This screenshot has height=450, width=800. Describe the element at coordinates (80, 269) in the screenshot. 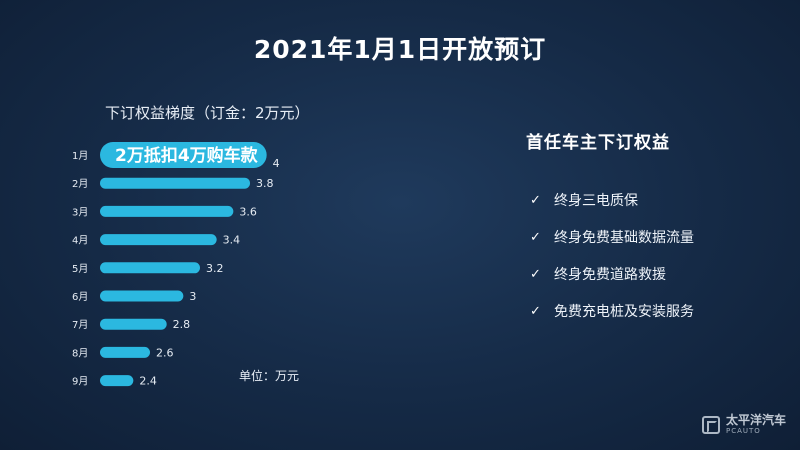

I see `month-label: 5月` at that location.